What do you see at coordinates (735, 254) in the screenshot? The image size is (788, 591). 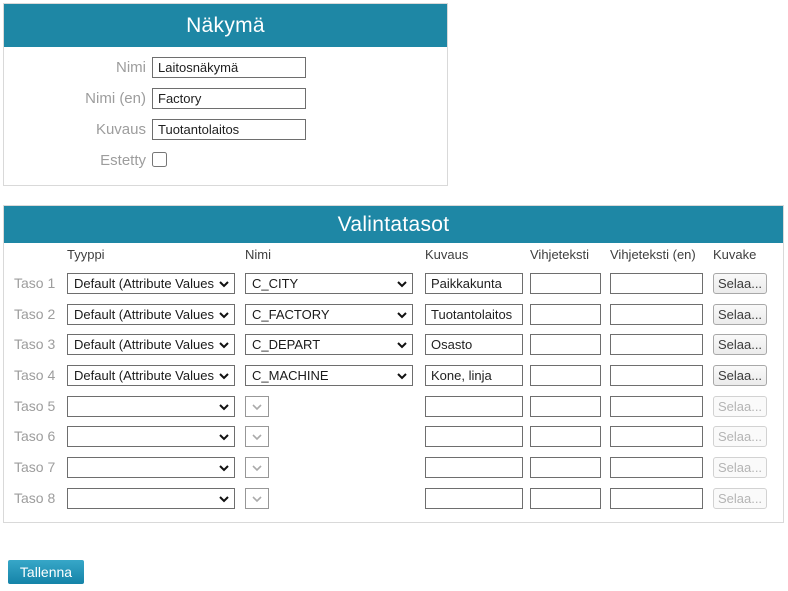 I see `column-header-icon: Kuvake` at bounding box center [735, 254].